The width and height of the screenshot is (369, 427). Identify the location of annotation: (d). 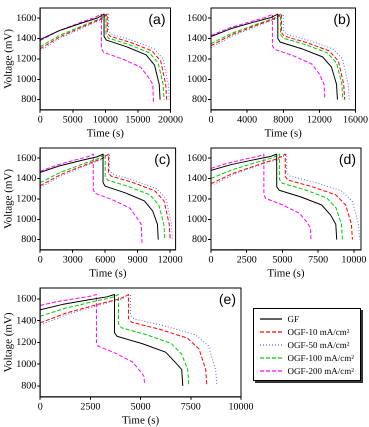
(347, 158).